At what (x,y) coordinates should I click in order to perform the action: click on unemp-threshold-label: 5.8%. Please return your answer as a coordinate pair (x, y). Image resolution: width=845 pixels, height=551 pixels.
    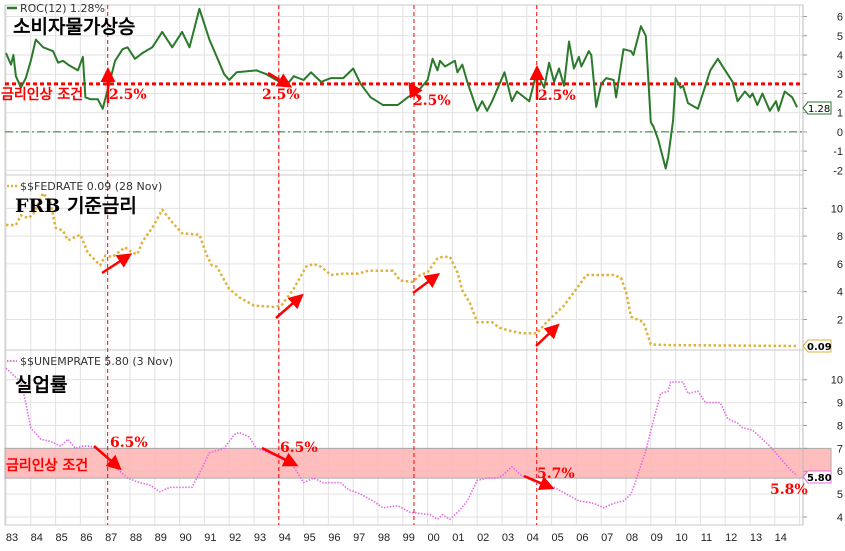
    Looking at the image, I should click on (789, 490).